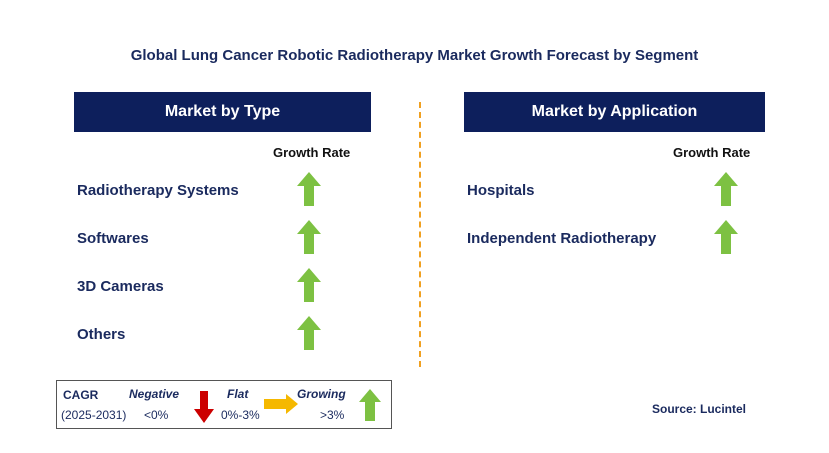  Describe the element at coordinates (154, 394) in the screenshot. I see `legend-negative-label: Negative` at that location.